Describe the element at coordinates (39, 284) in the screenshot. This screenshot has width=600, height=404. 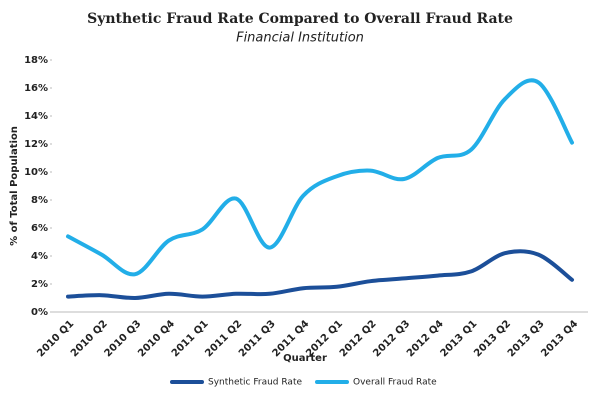
I see `y-tick-label: 2%` at that location.